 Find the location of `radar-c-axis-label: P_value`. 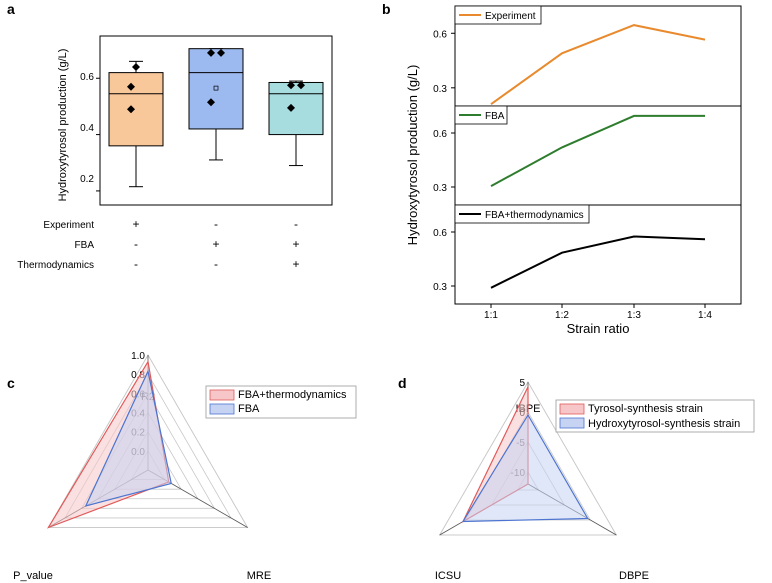

radar-c-axis-label: P_value is located at coordinates (33, 576).